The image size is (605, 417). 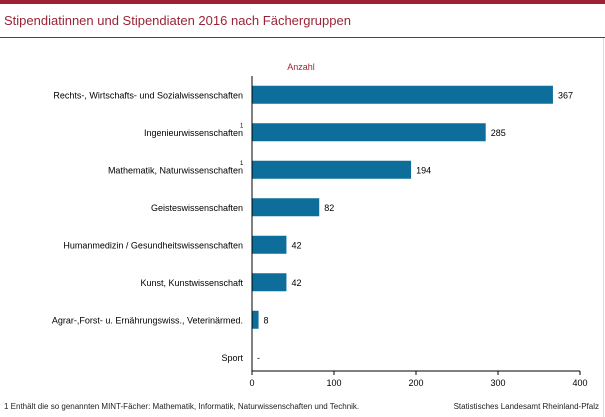 I want to click on title-divider, so click(x=302, y=37).